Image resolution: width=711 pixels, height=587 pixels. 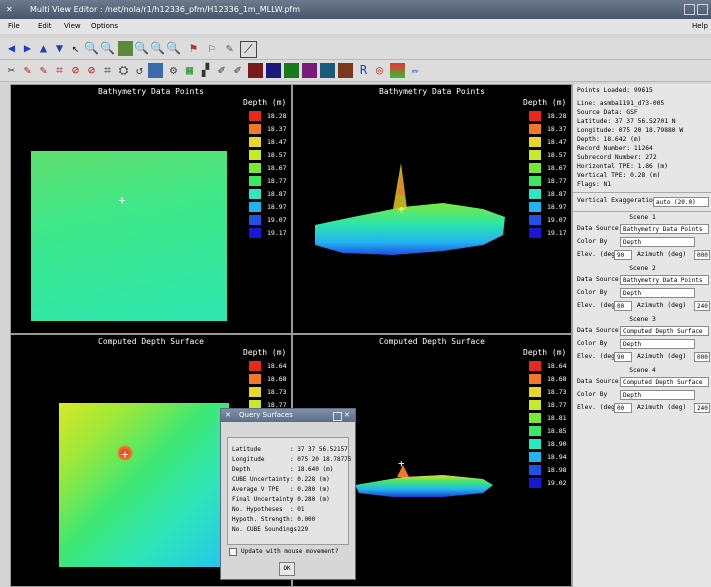 What do you see at coordinates (211, 48) in the screenshot?
I see `flag-toggle-icon: ⚐` at bounding box center [211, 48].